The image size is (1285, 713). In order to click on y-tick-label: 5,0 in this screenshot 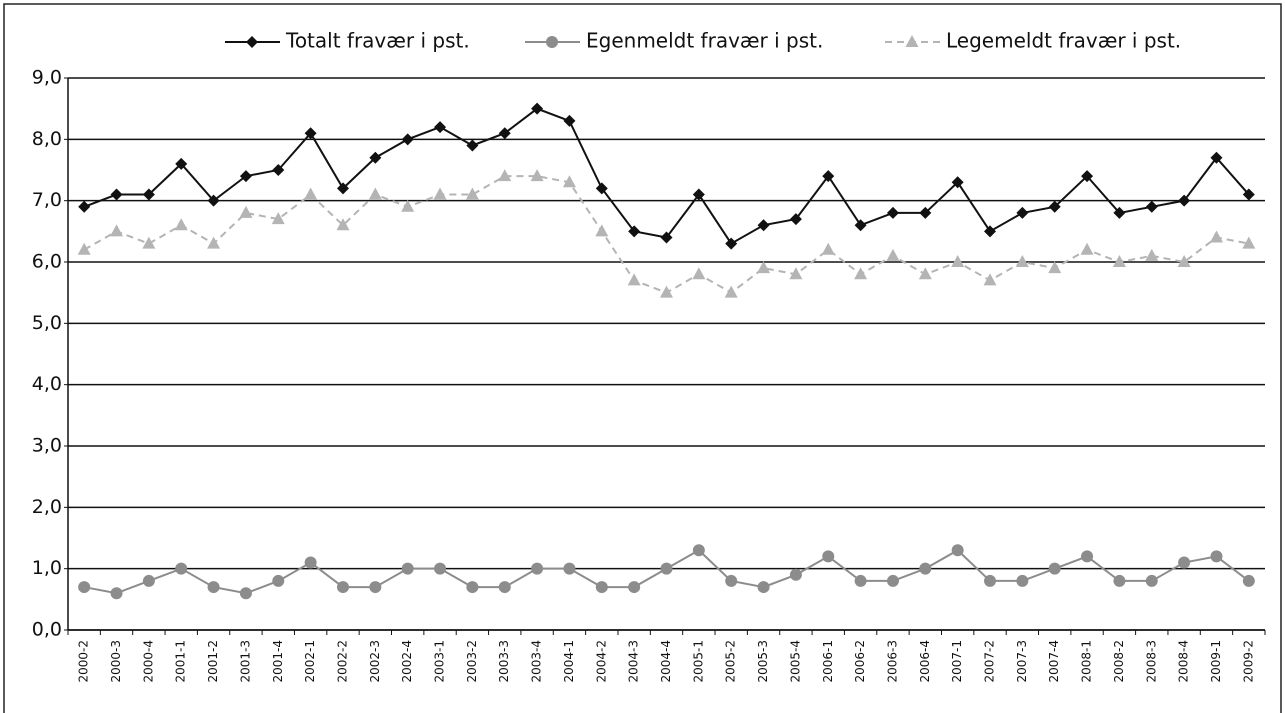, I will do `click(47, 323)`.